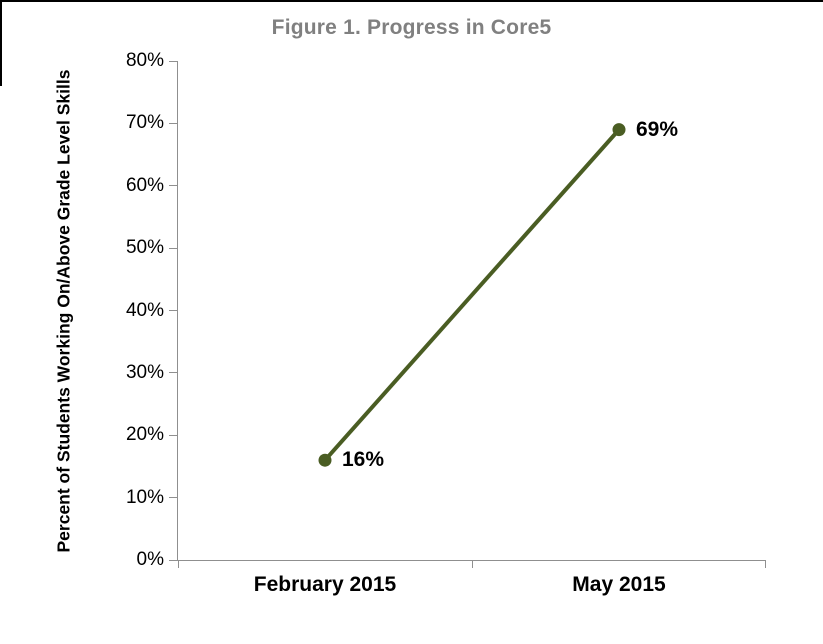  Describe the element at coordinates (144, 185) in the screenshot. I see `y-tick-label: 60%` at that location.